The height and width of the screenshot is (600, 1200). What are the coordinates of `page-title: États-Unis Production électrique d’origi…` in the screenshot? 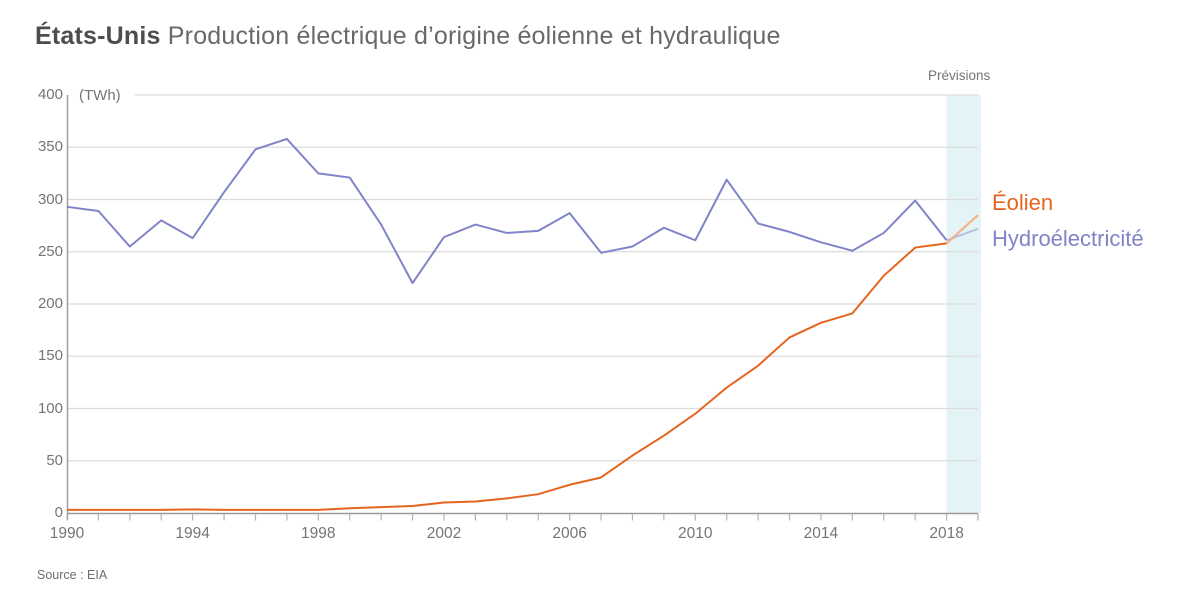 It's located at (408, 36).